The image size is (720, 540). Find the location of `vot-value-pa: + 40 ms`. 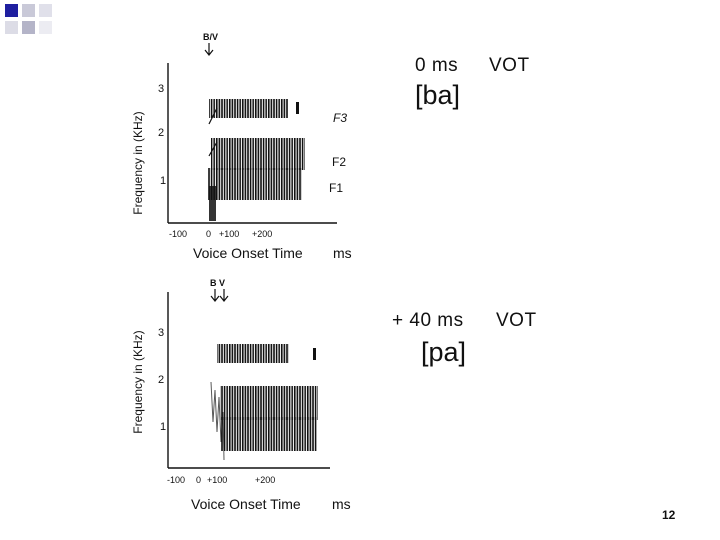

vot-value-pa: + 40 ms is located at coordinates (428, 320).